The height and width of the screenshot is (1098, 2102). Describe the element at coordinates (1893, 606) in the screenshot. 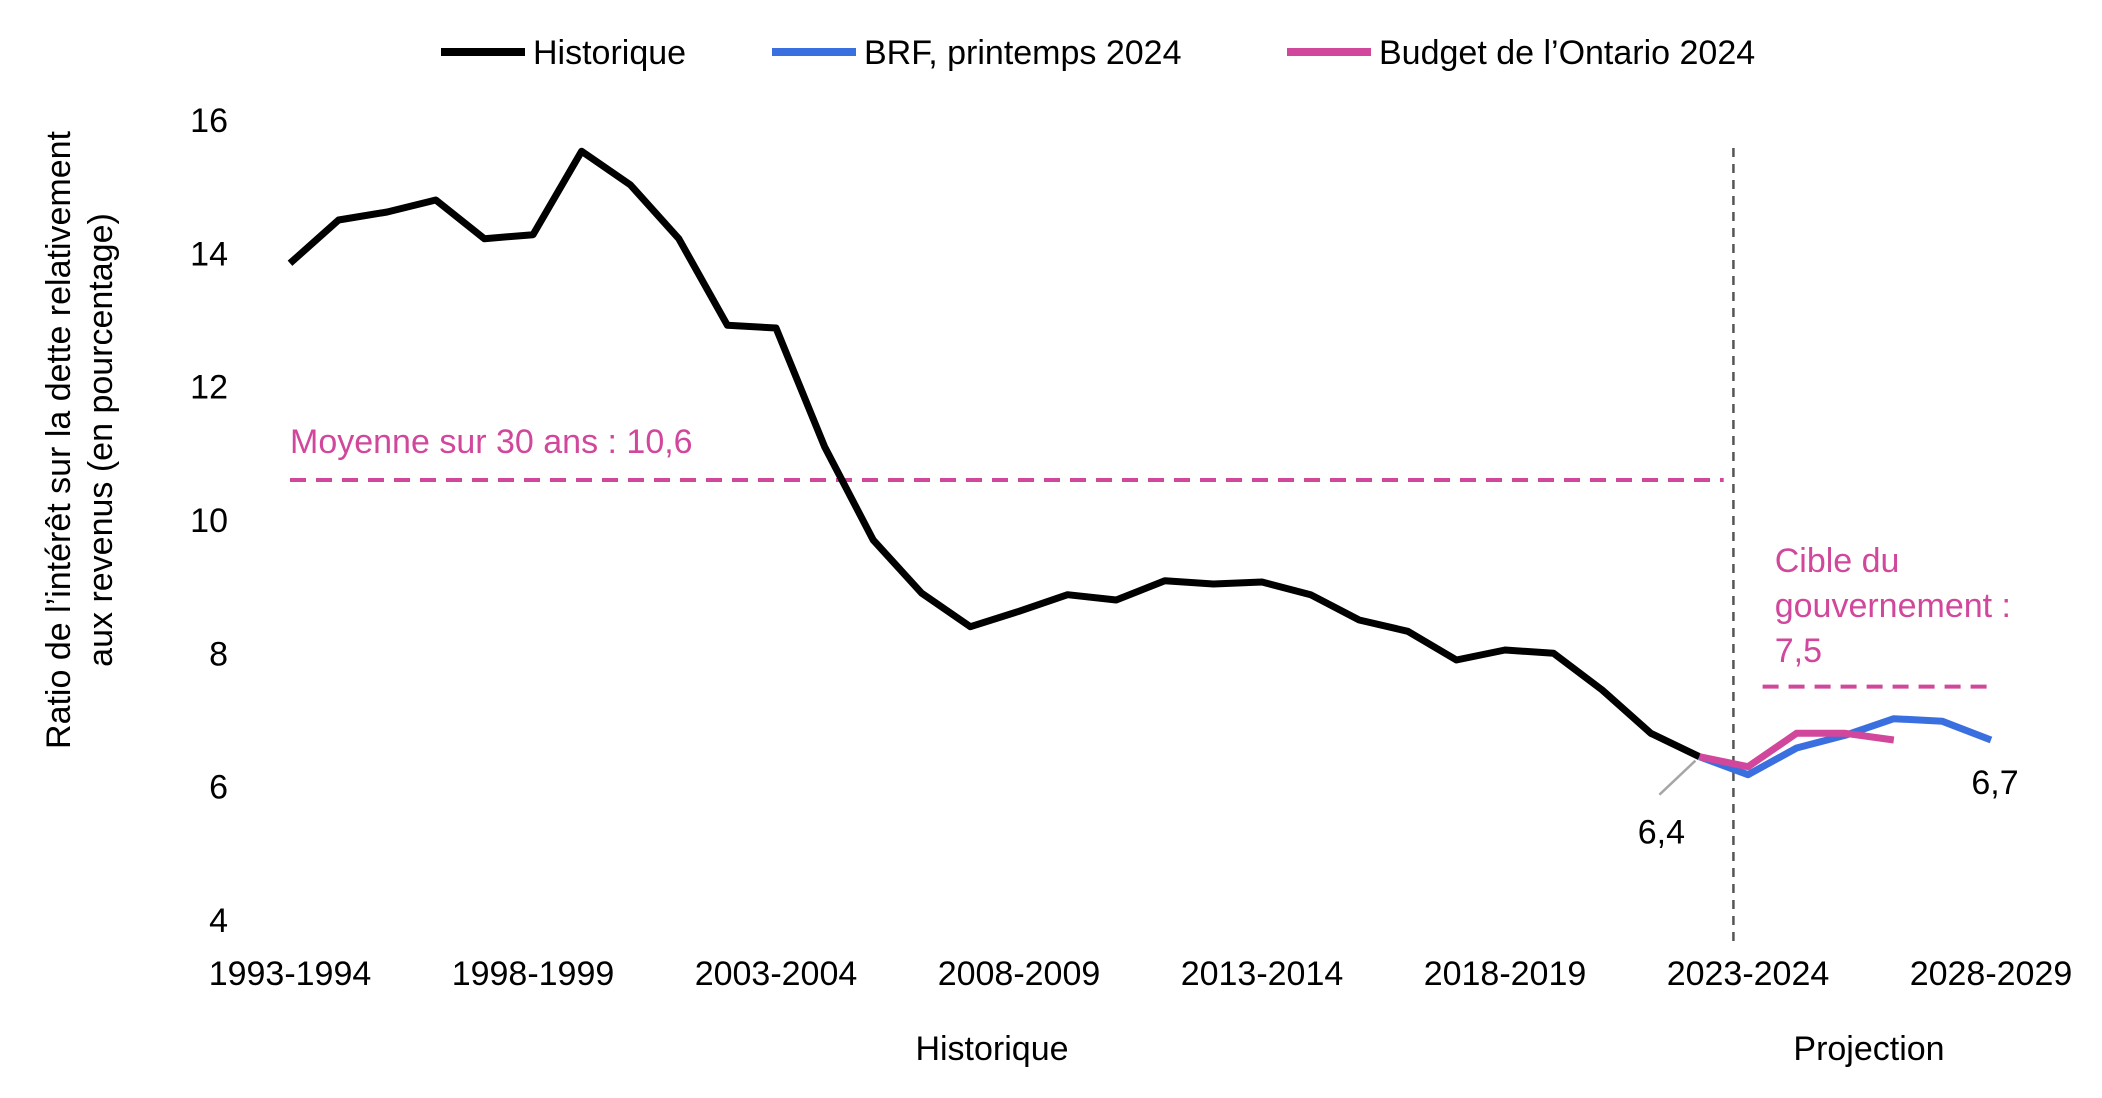

I see `target-label-line: gouvernement :` at that location.